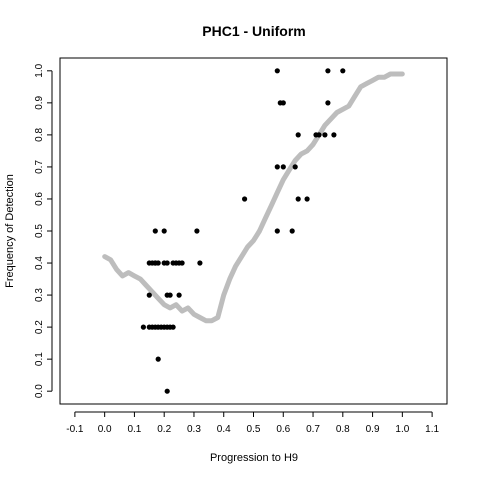  Describe the element at coordinates (39, 295) in the screenshot. I see `y-tick-label: 0.3` at that location.